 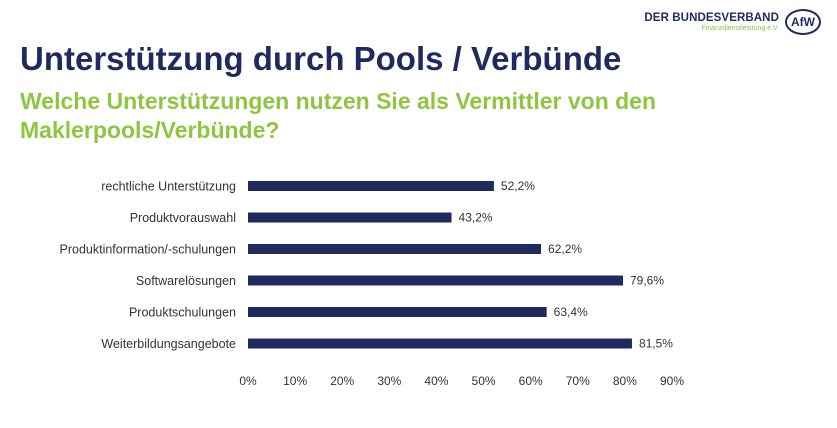 I want to click on category-label: rechtliche Unterstützung, so click(x=168, y=187).